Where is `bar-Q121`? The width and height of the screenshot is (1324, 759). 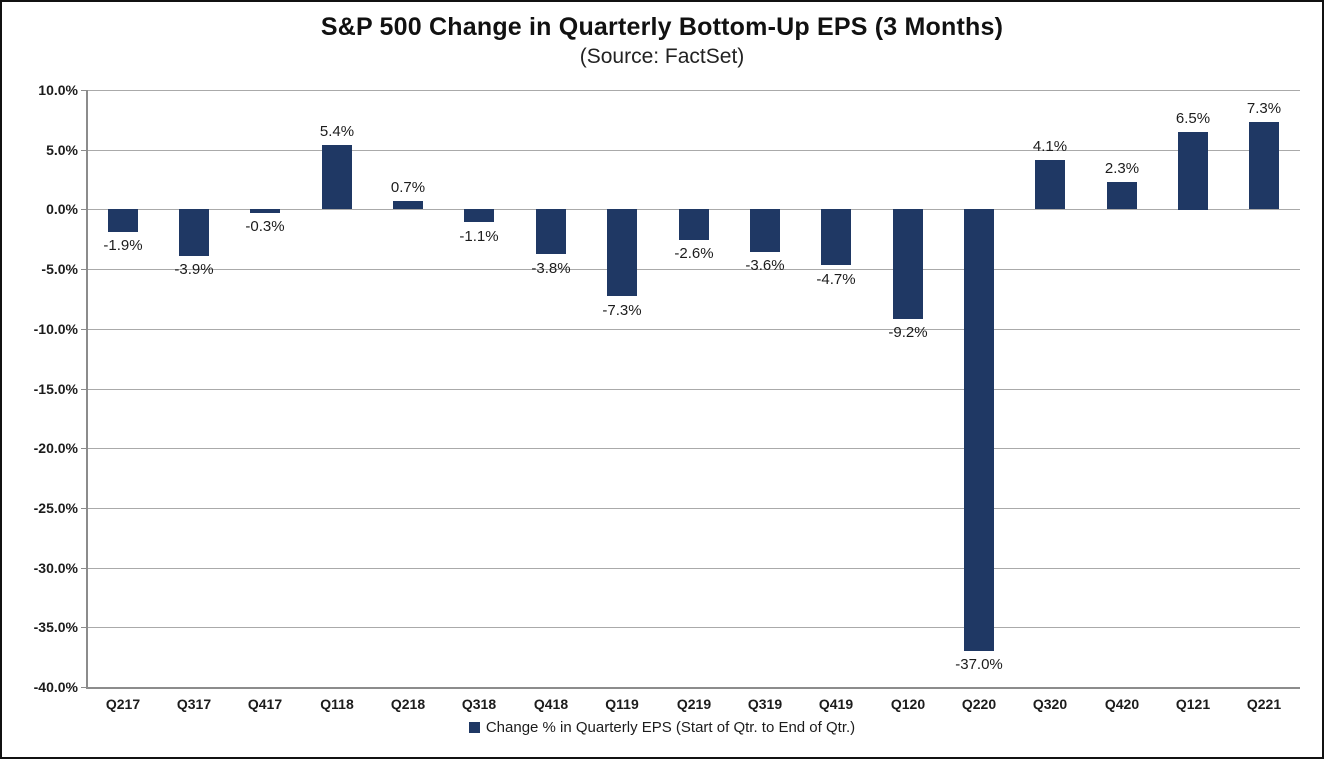
bar-Q121 is located at coordinates (1193, 171).